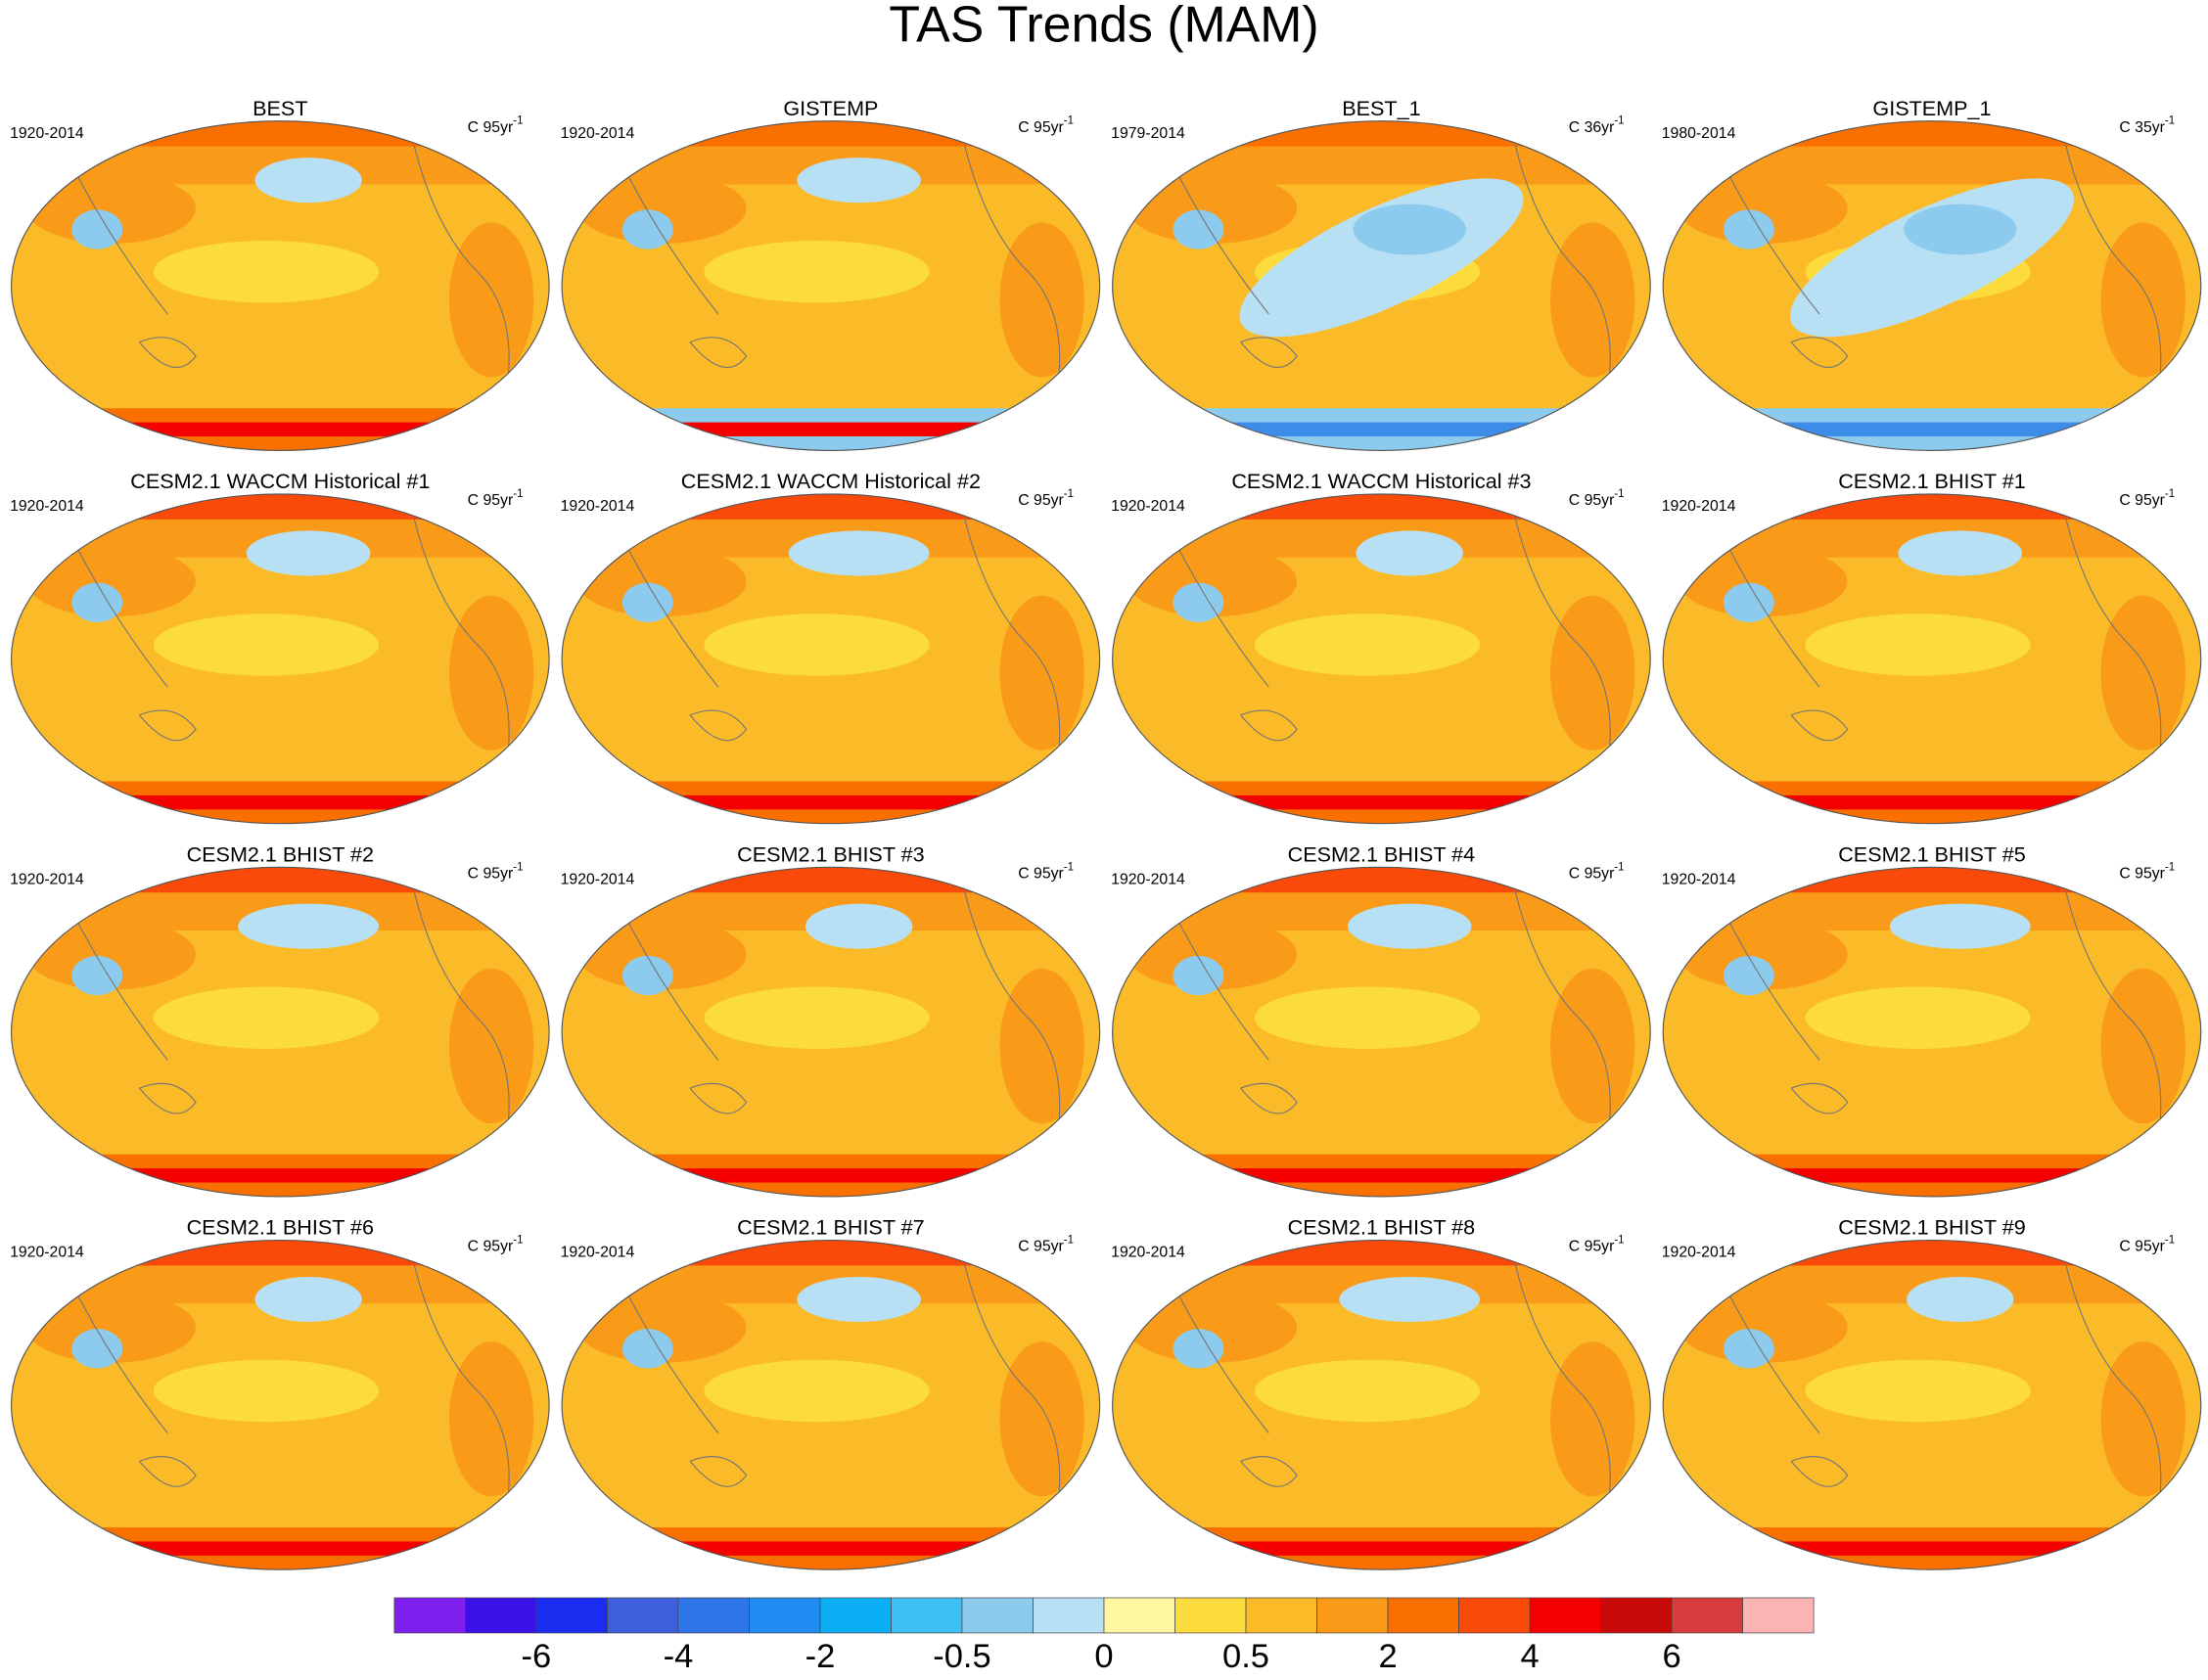 The width and height of the screenshot is (2208, 1680). Describe the element at coordinates (1530, 1656) in the screenshot. I see `colorbar-label: 4` at that location.